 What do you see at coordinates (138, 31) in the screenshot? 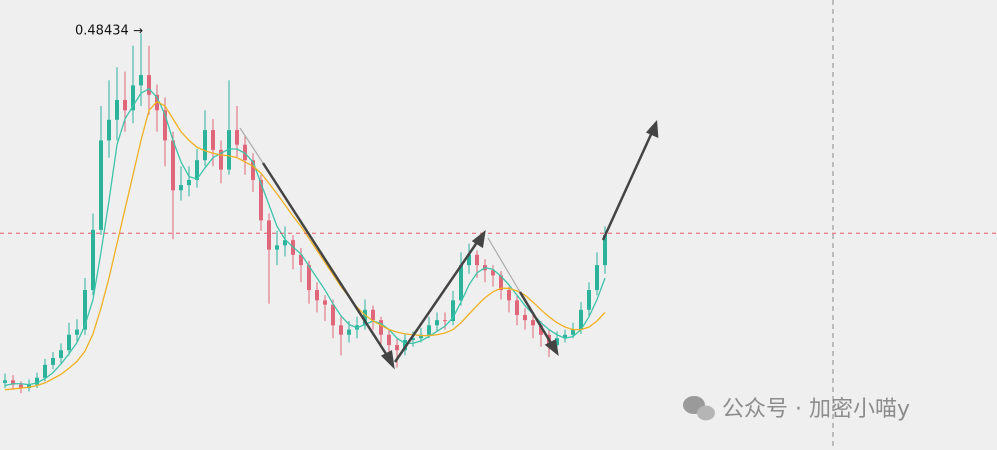
I see `peak-arrow: →` at bounding box center [138, 31].